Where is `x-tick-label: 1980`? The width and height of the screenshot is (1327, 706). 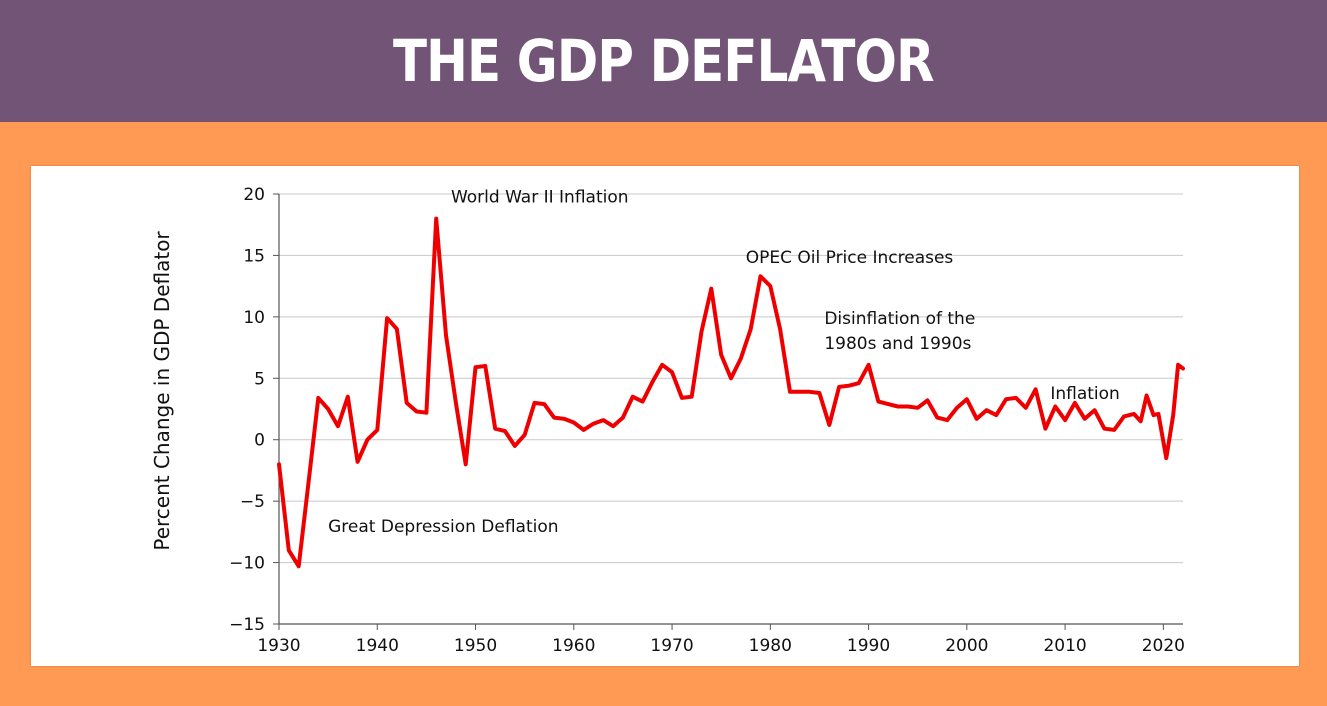
x-tick-label: 1980 is located at coordinates (770, 646).